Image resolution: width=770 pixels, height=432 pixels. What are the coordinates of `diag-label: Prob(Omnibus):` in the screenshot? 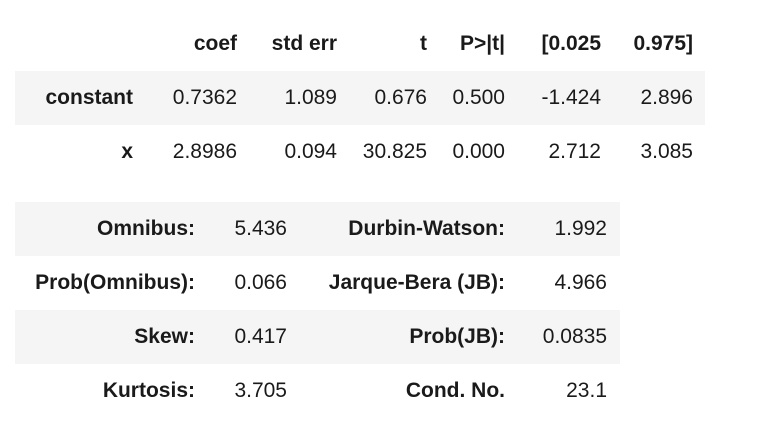 It's located at (115, 282).